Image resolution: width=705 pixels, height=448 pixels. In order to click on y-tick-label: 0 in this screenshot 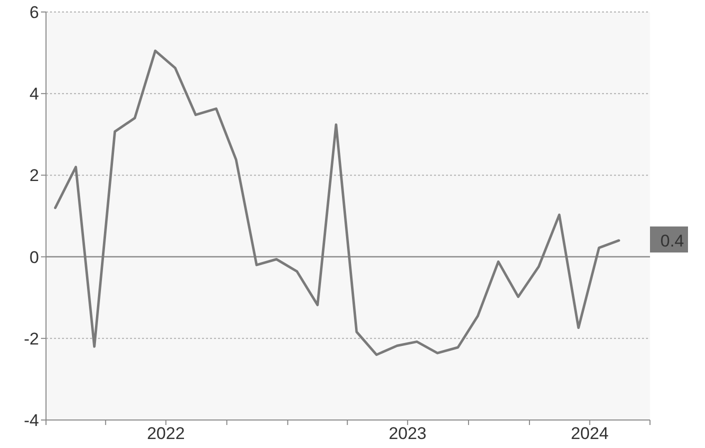, I will do `click(34, 257)`.